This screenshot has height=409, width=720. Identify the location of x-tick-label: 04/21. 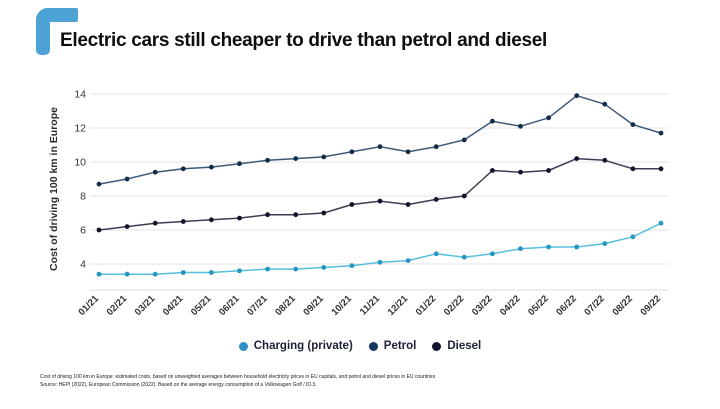
(173, 305).